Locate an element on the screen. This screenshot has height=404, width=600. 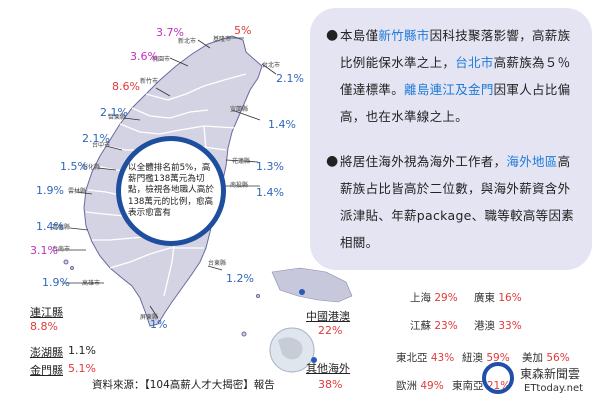
pct-changhua: 1.5% is located at coordinates (74, 166).